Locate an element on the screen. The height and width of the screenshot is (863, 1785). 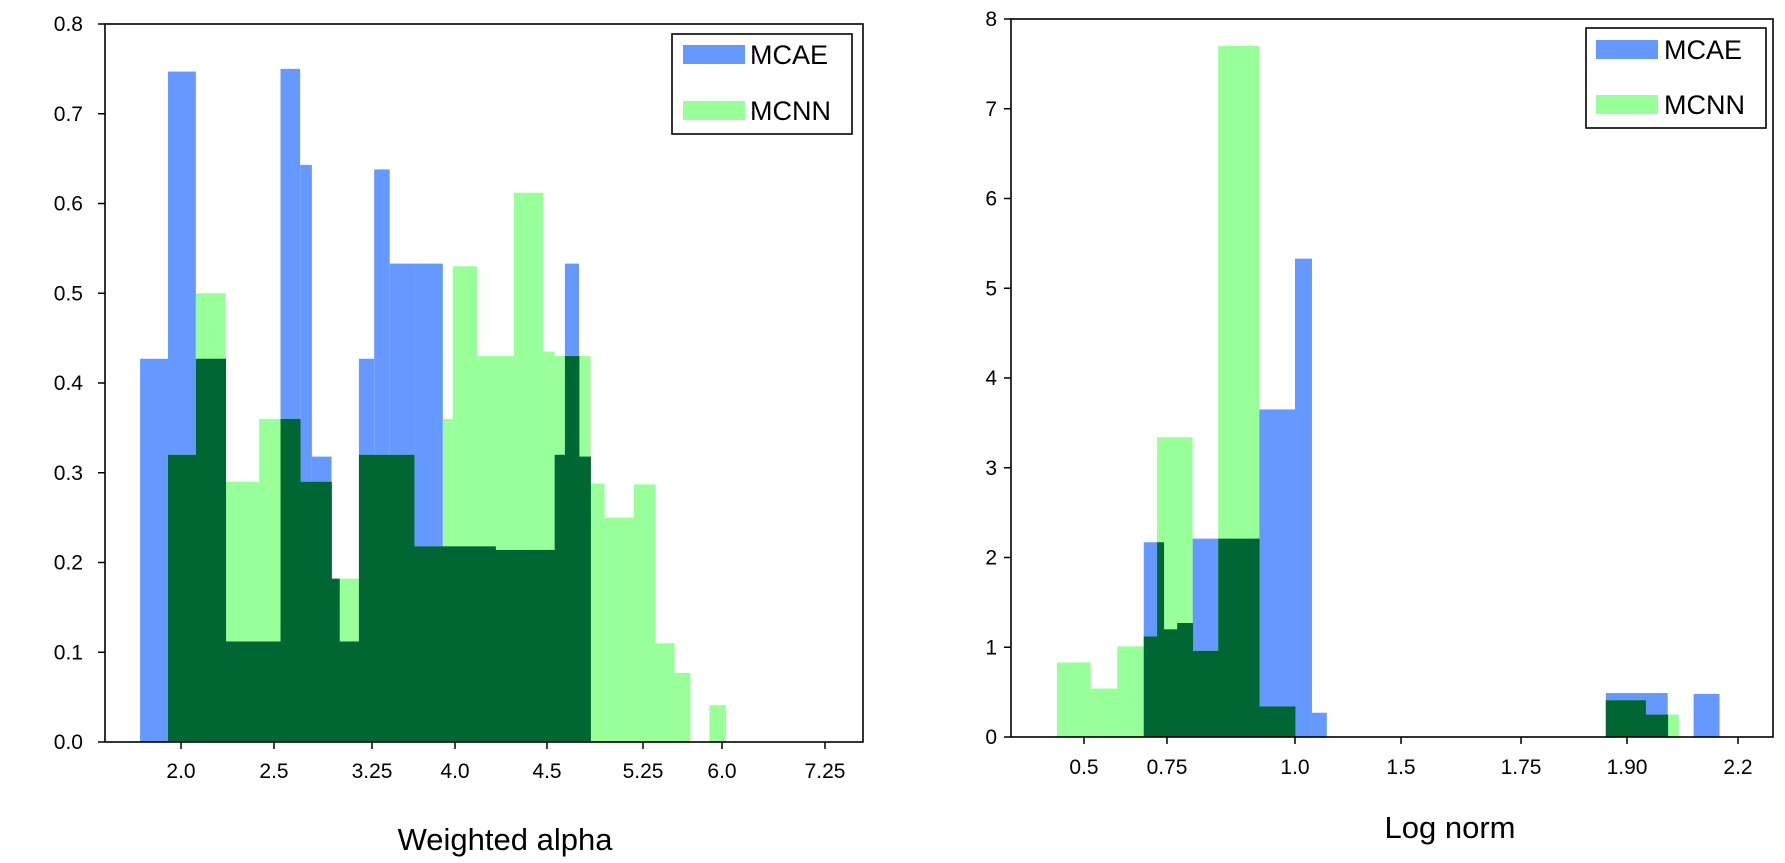
y-tick-label: 0.5 is located at coordinates (68, 293).